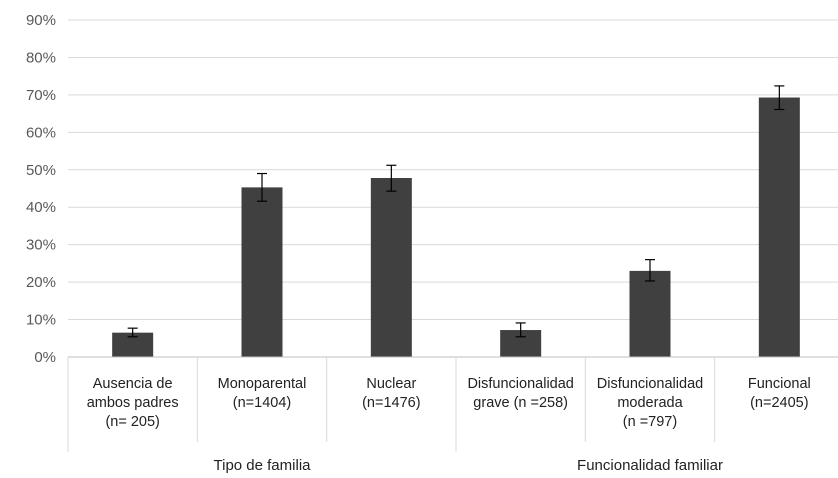 This screenshot has height=478, width=838. I want to click on group-label: Tipo de familia, so click(263, 465).